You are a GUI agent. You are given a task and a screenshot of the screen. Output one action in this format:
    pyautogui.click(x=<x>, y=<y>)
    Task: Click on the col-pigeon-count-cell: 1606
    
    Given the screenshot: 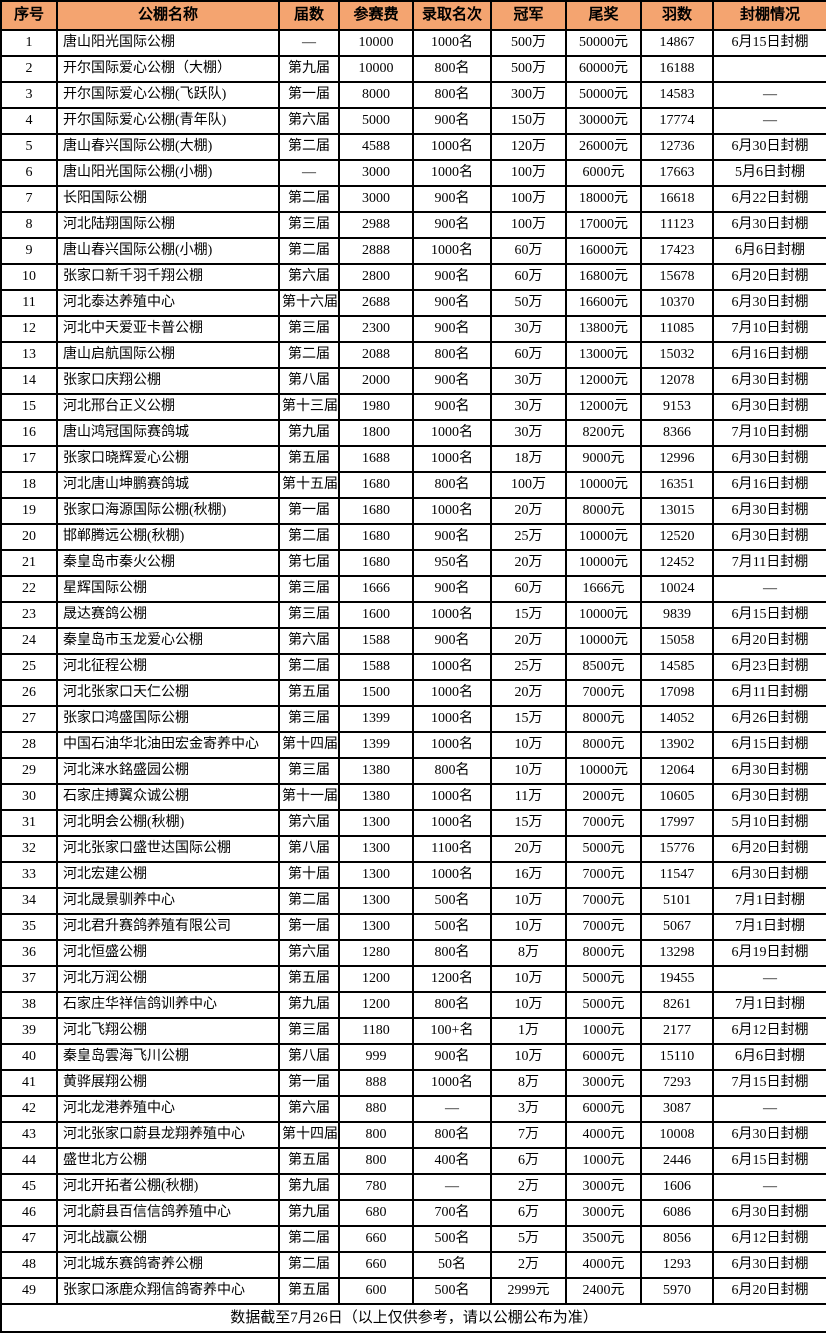 What is the action you would take?
    pyautogui.click(x=677, y=1187)
    